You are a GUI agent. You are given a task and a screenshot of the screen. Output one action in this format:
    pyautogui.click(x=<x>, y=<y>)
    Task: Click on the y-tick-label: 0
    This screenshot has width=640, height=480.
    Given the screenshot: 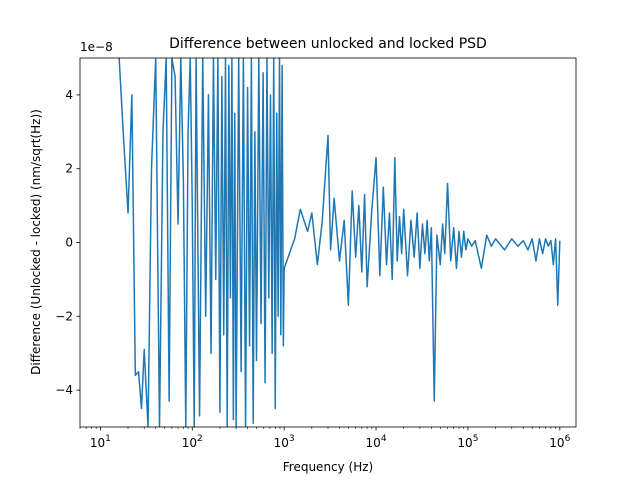 What is the action you would take?
    pyautogui.click(x=69, y=243)
    